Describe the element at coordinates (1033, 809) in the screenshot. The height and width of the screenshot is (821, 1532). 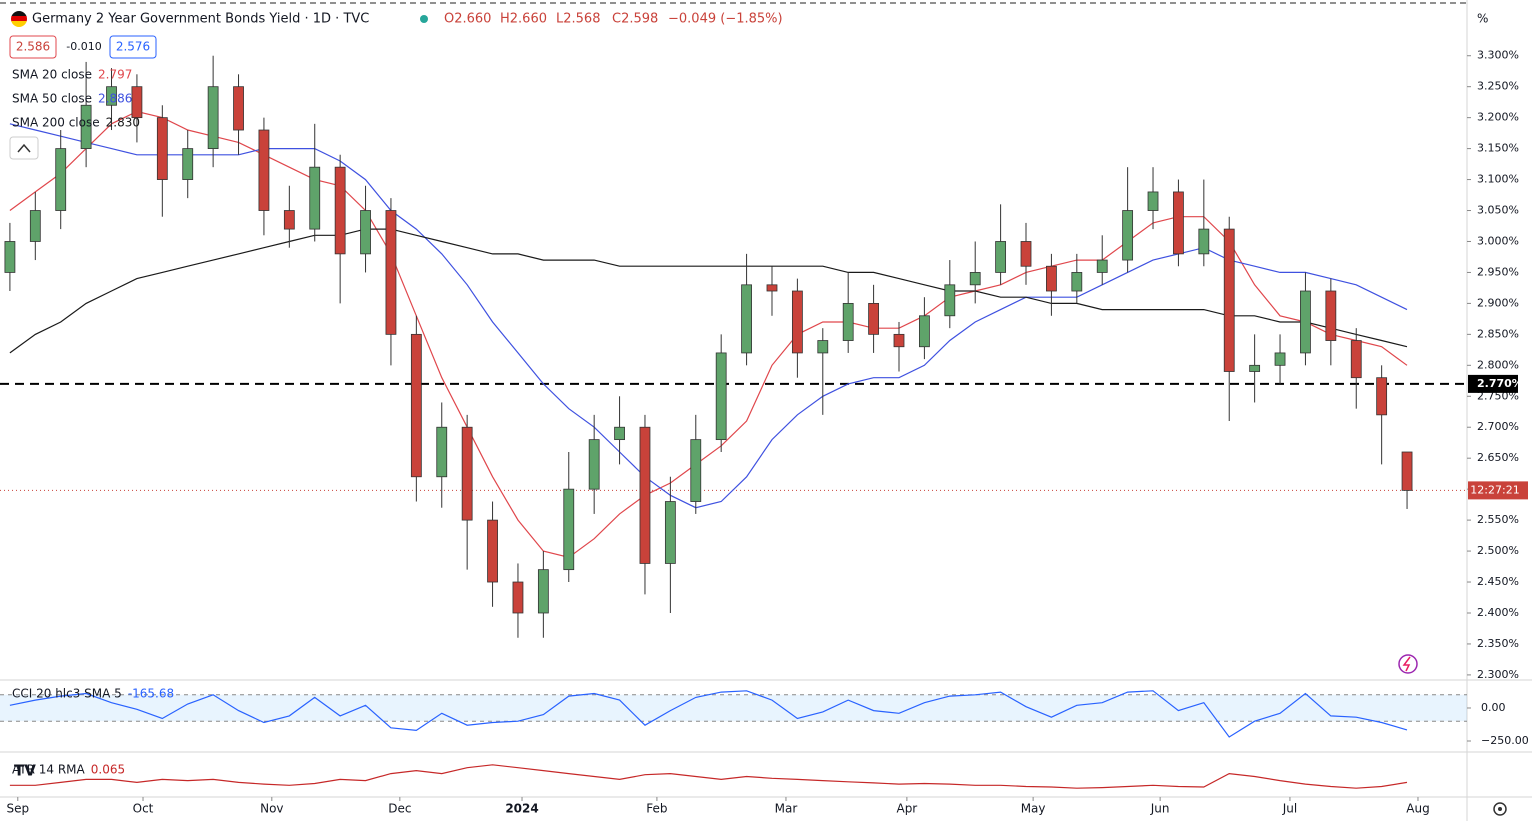
I see `x-tick-label: May` at that location.